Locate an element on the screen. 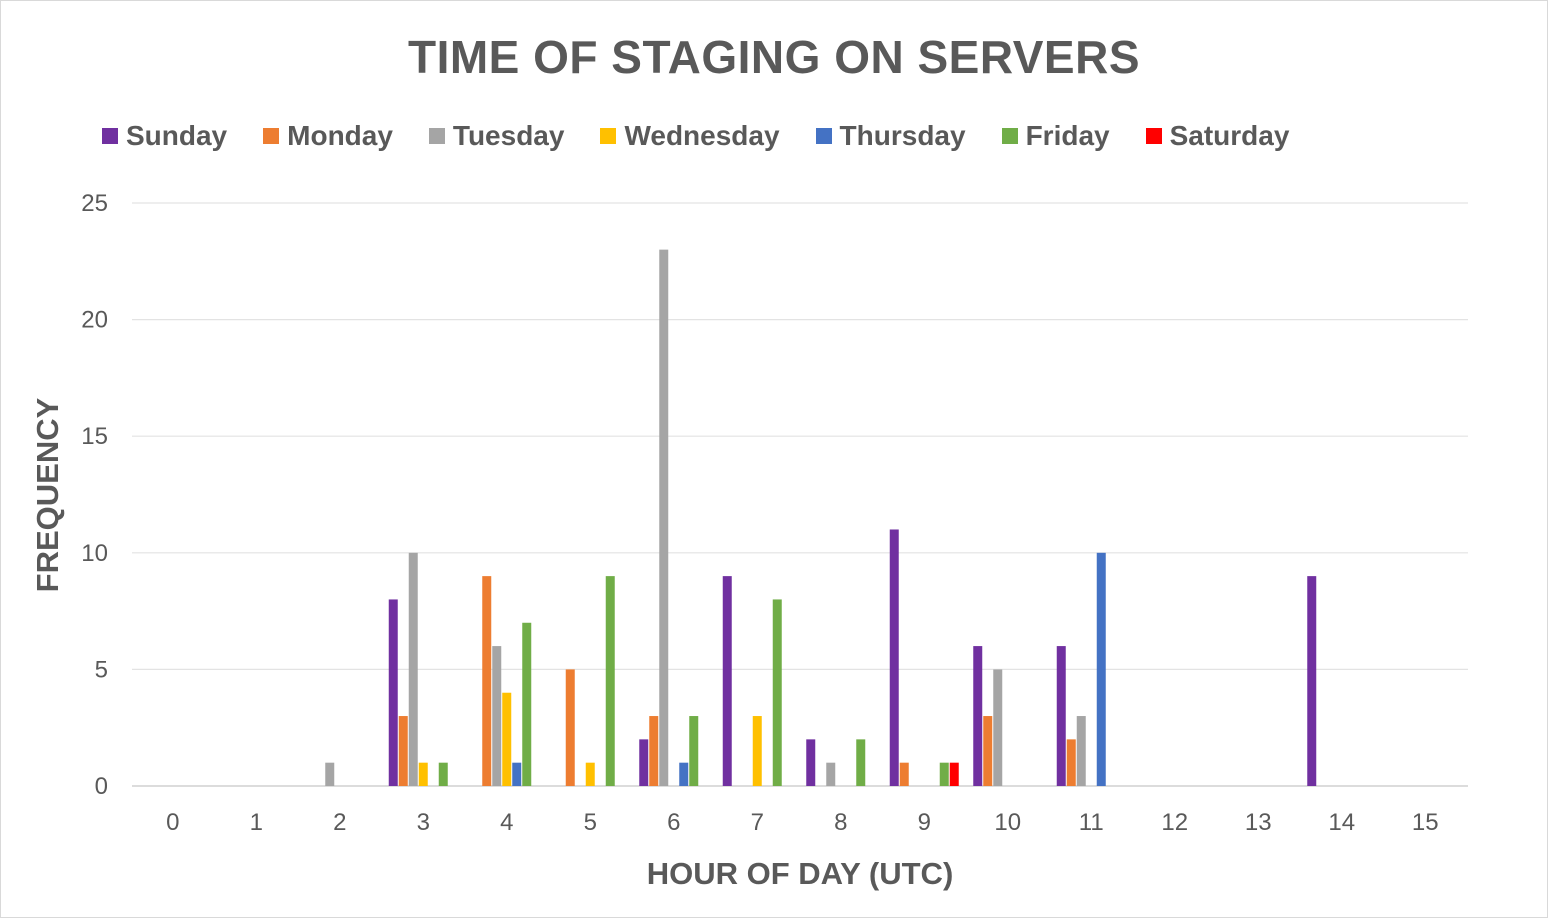 The height and width of the screenshot is (918, 1548). x-tick-label: 12 is located at coordinates (1174, 822).